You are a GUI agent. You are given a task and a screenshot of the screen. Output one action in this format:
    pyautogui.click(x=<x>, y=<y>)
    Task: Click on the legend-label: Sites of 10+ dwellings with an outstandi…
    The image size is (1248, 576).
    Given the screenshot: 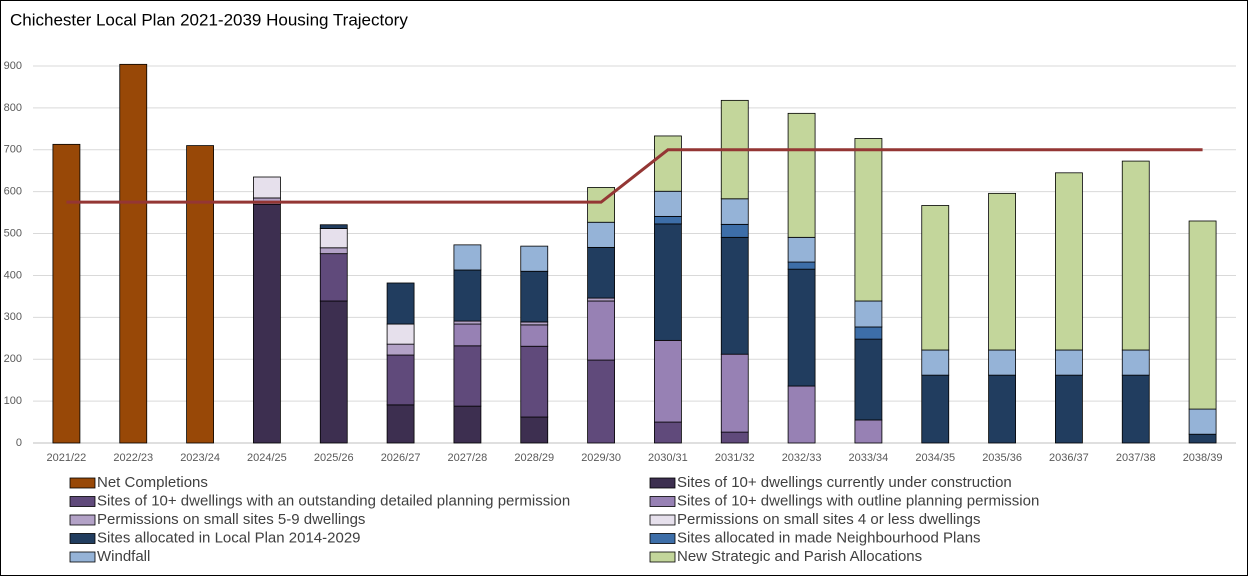 What is the action you would take?
    pyautogui.click(x=333, y=500)
    